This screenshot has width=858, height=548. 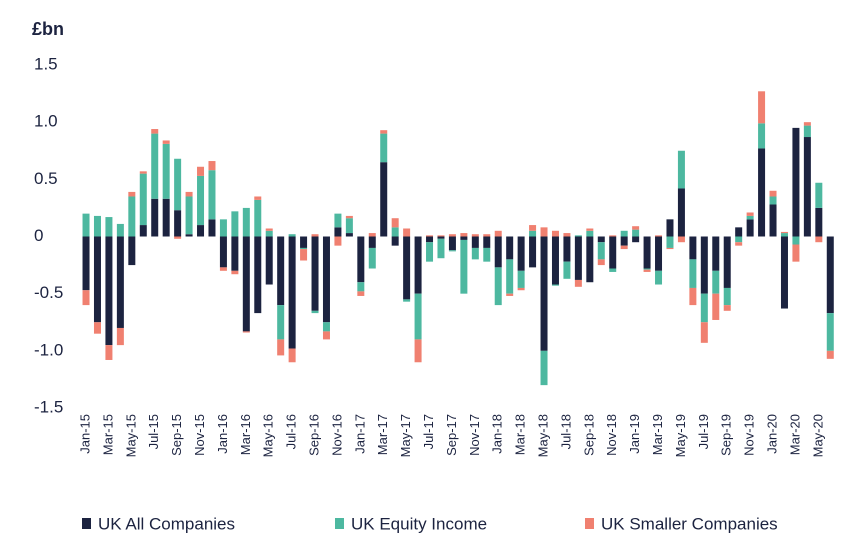 I want to click on x-tick-label: May-15, so click(x=130, y=435).